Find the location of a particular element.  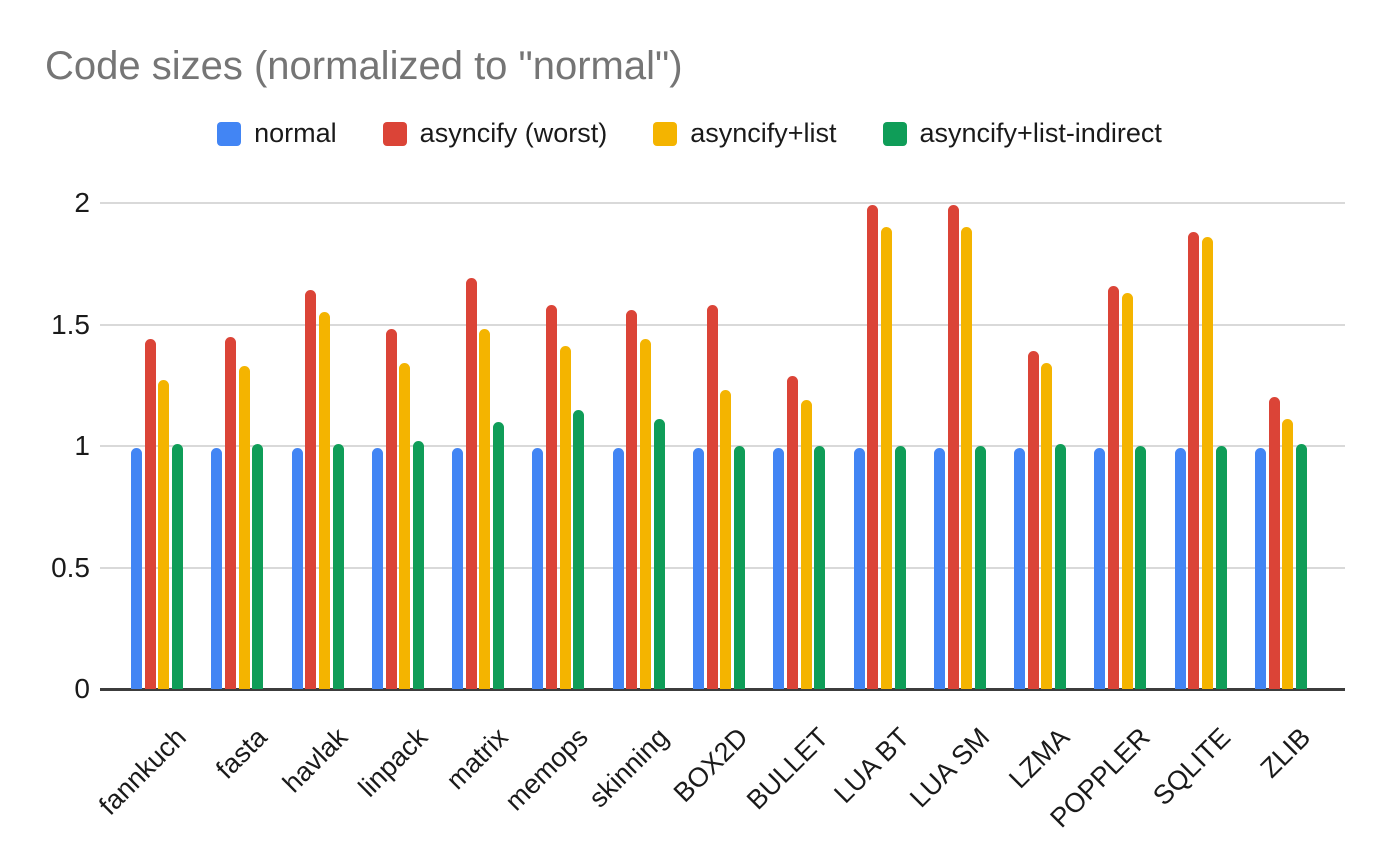

x-axis-tick-label: ZLIB is located at coordinates (1285, 753).